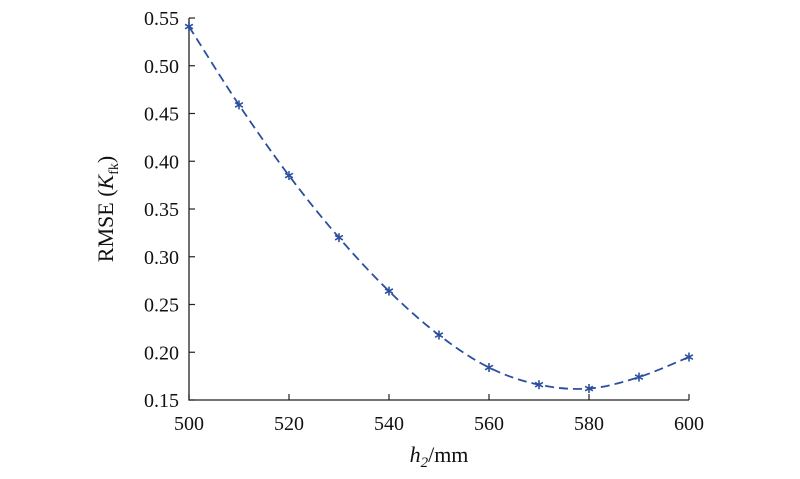  What do you see at coordinates (105, 159) in the screenshot?
I see `y-axis-label-suffix: )` at bounding box center [105, 159].